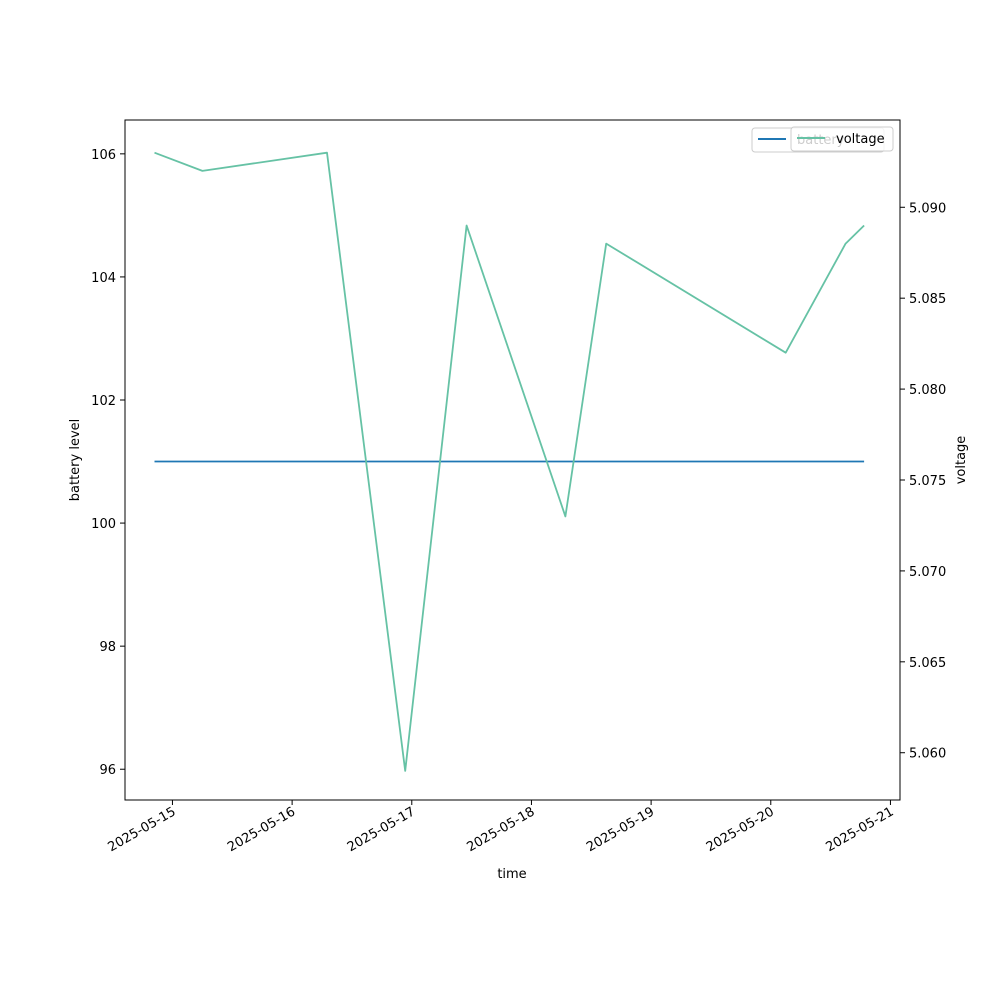  What do you see at coordinates (103, 524) in the screenshot?
I see `y-left-tick-label: 100` at bounding box center [103, 524].